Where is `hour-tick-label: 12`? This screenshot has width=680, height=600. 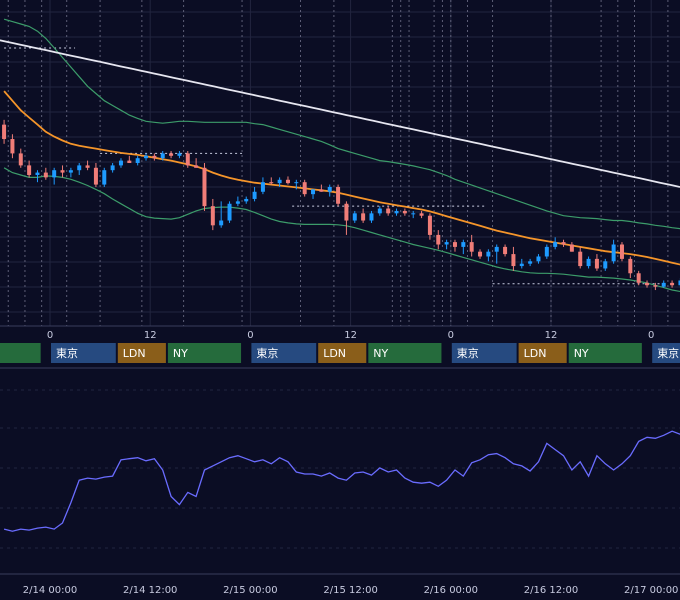 hour-tick-label: 12 is located at coordinates (150, 335).